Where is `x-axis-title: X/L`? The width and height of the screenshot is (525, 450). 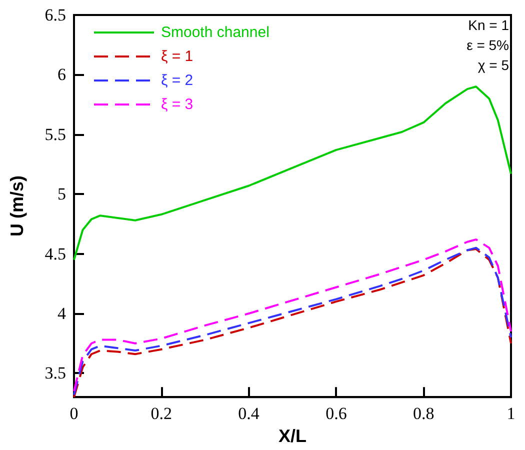
x-axis-title: X/L is located at coordinates (292, 436).